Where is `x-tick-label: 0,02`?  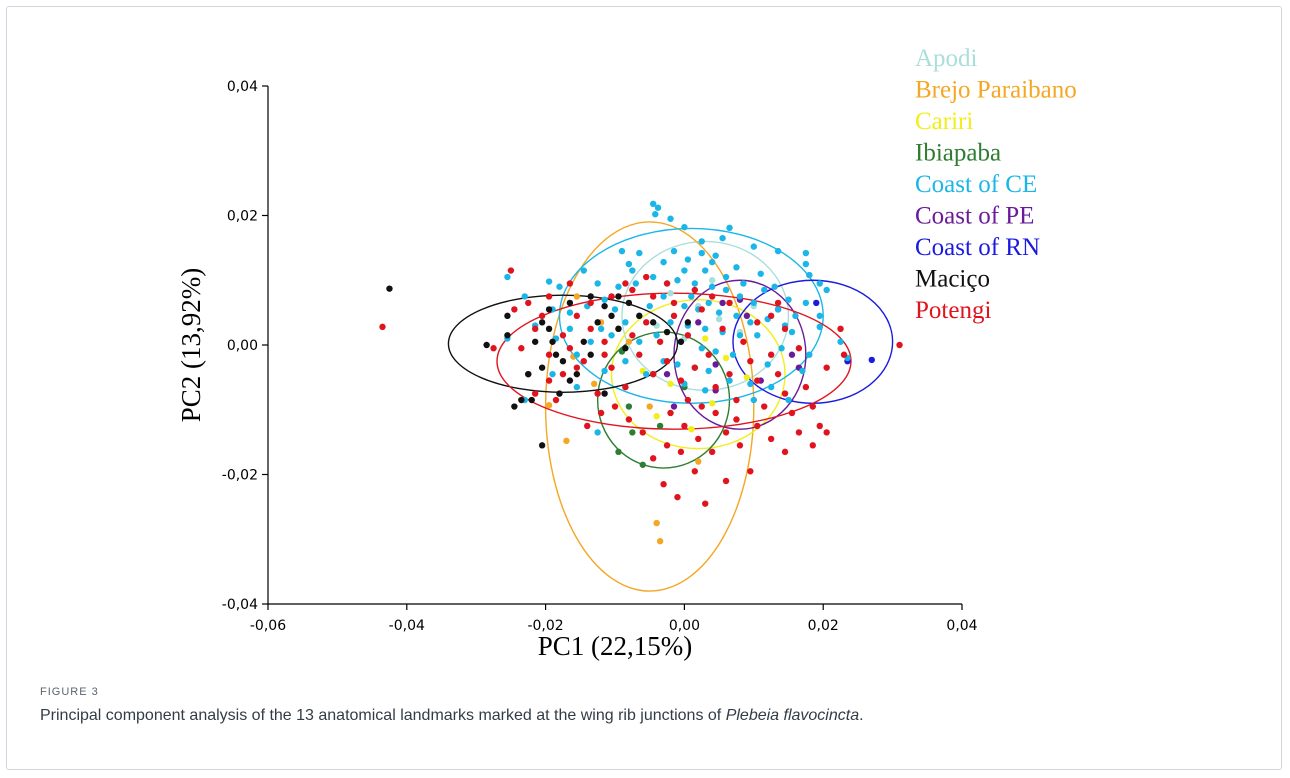 x-tick-label: 0,02 is located at coordinates (823, 626).